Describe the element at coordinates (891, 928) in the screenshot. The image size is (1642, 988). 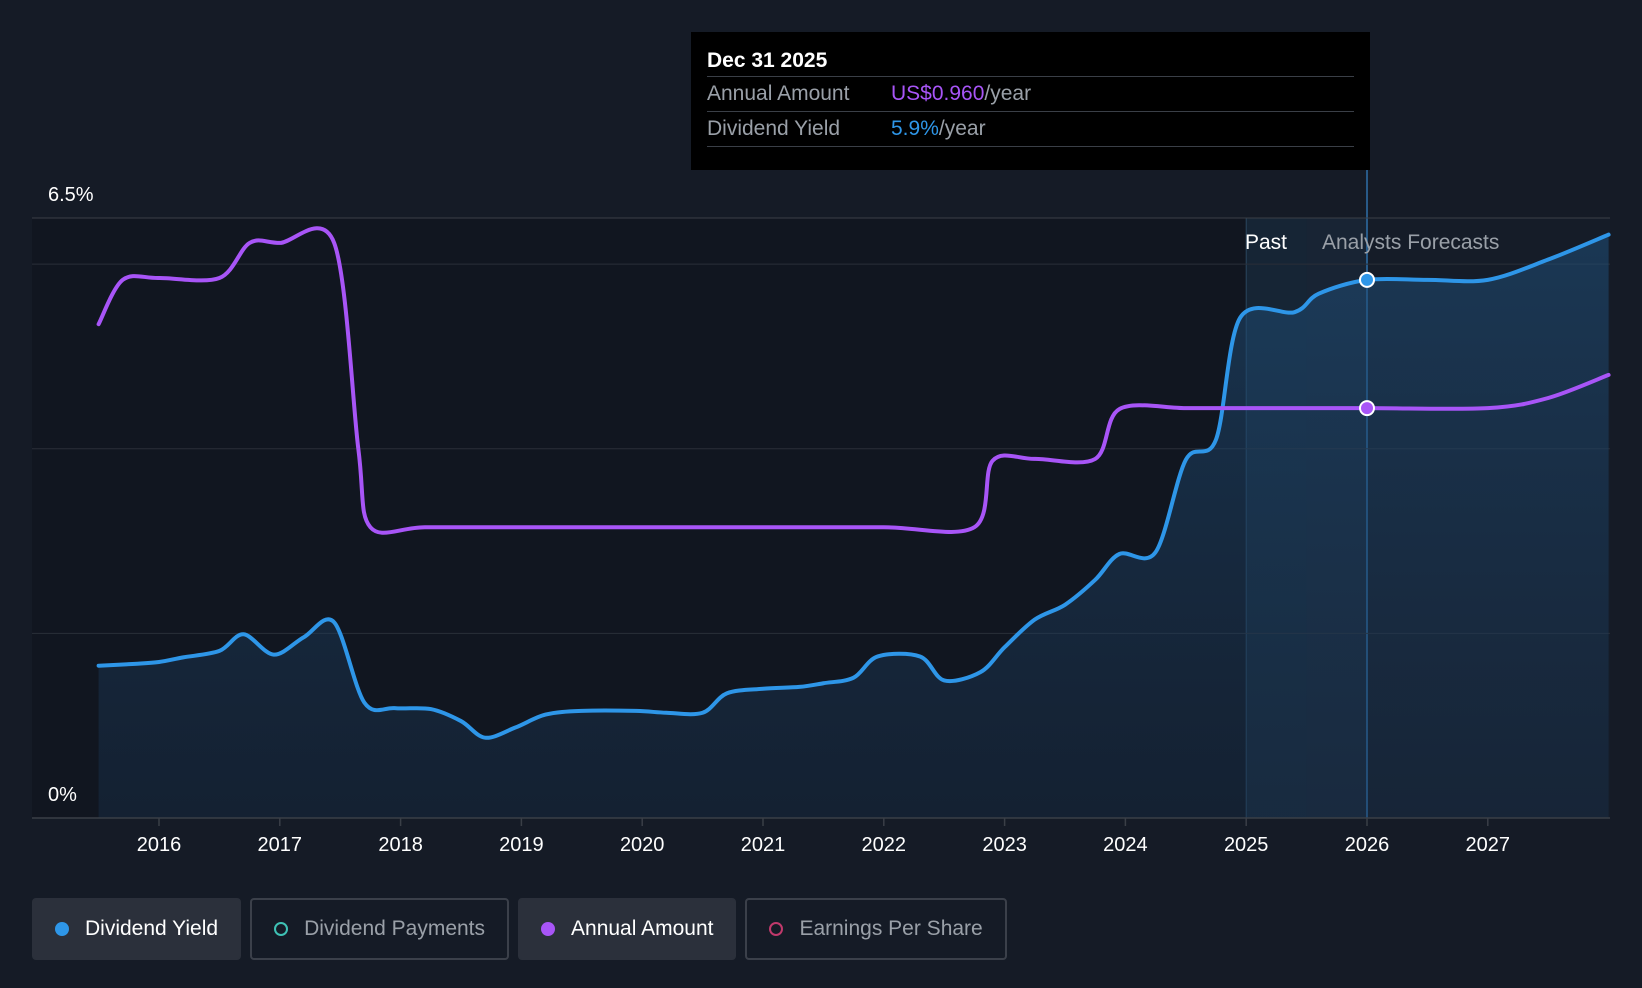
I see `legend-label: Earnings Per Share` at that location.